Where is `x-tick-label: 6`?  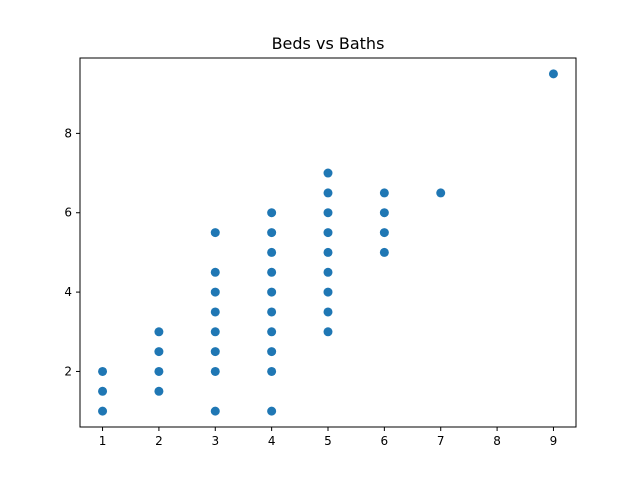
x-tick-label: 6 is located at coordinates (385, 441).